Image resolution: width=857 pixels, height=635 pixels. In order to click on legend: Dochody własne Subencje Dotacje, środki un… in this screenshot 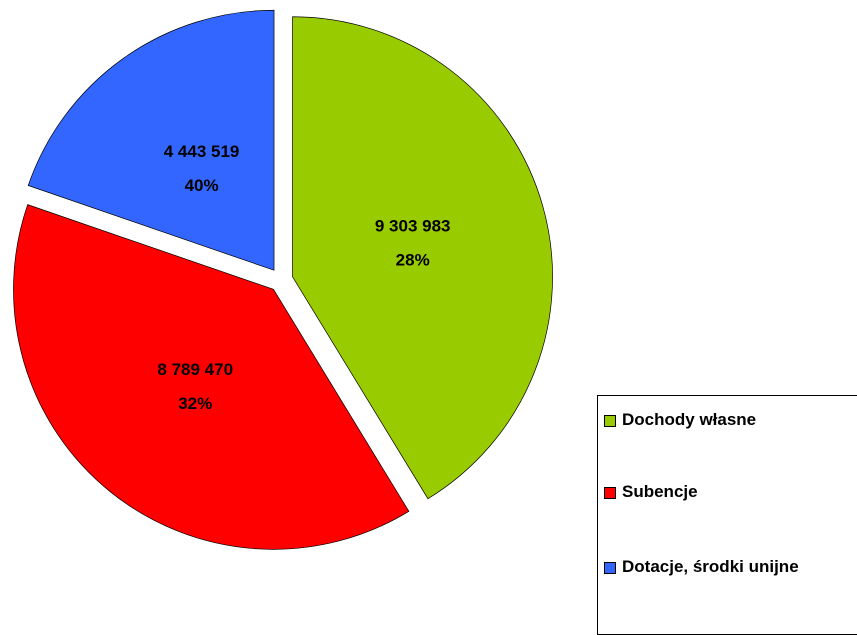, I will do `click(727, 515)`.